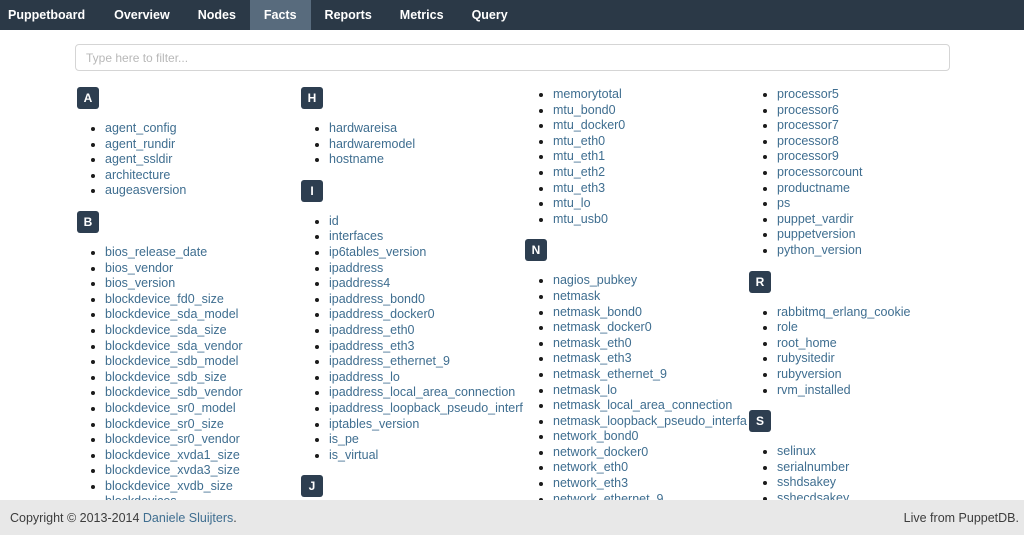  What do you see at coordinates (787, 327) in the screenshot?
I see `fact-link: role` at bounding box center [787, 327].